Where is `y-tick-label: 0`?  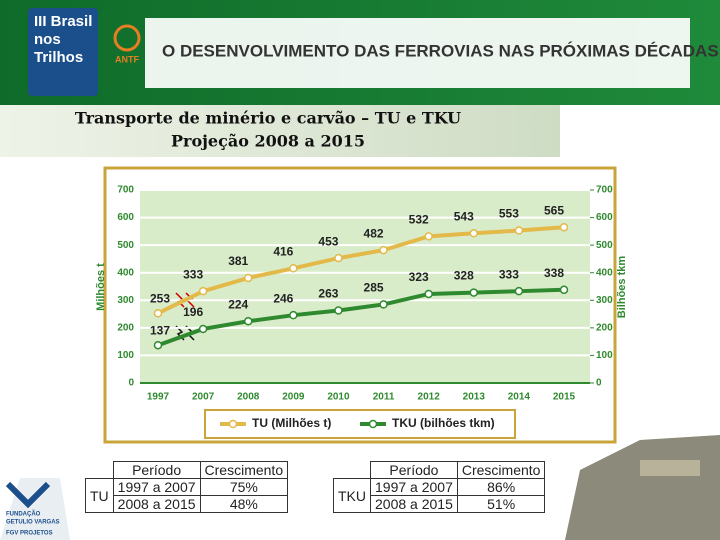 y-tick-label: 0 is located at coordinates (131, 383).